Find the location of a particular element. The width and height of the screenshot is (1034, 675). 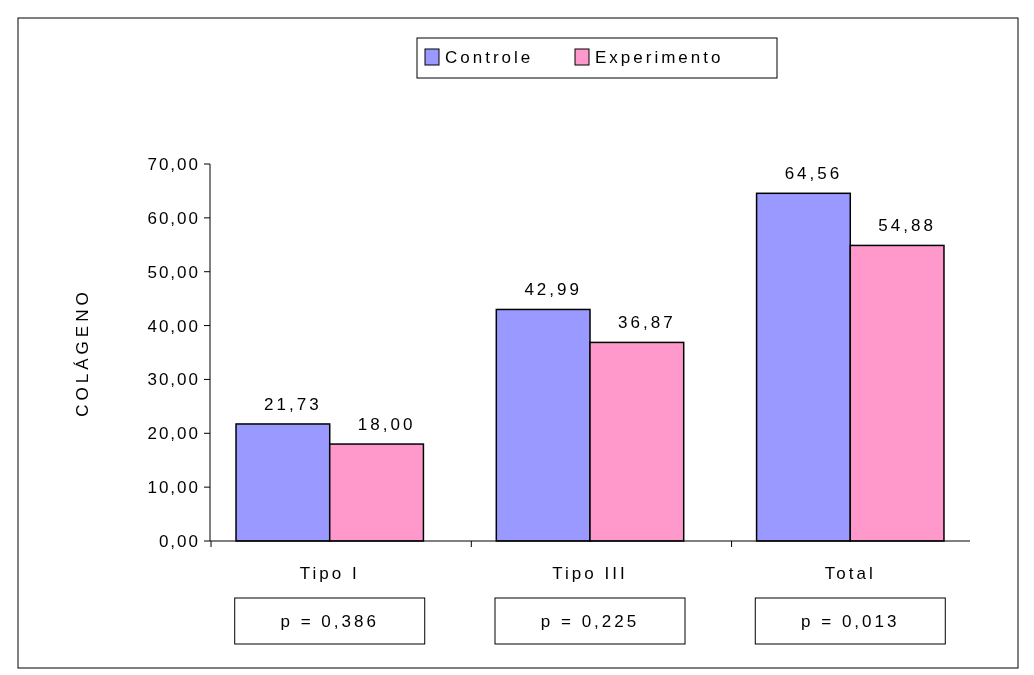

x-tick-label: Total is located at coordinates (850, 573).